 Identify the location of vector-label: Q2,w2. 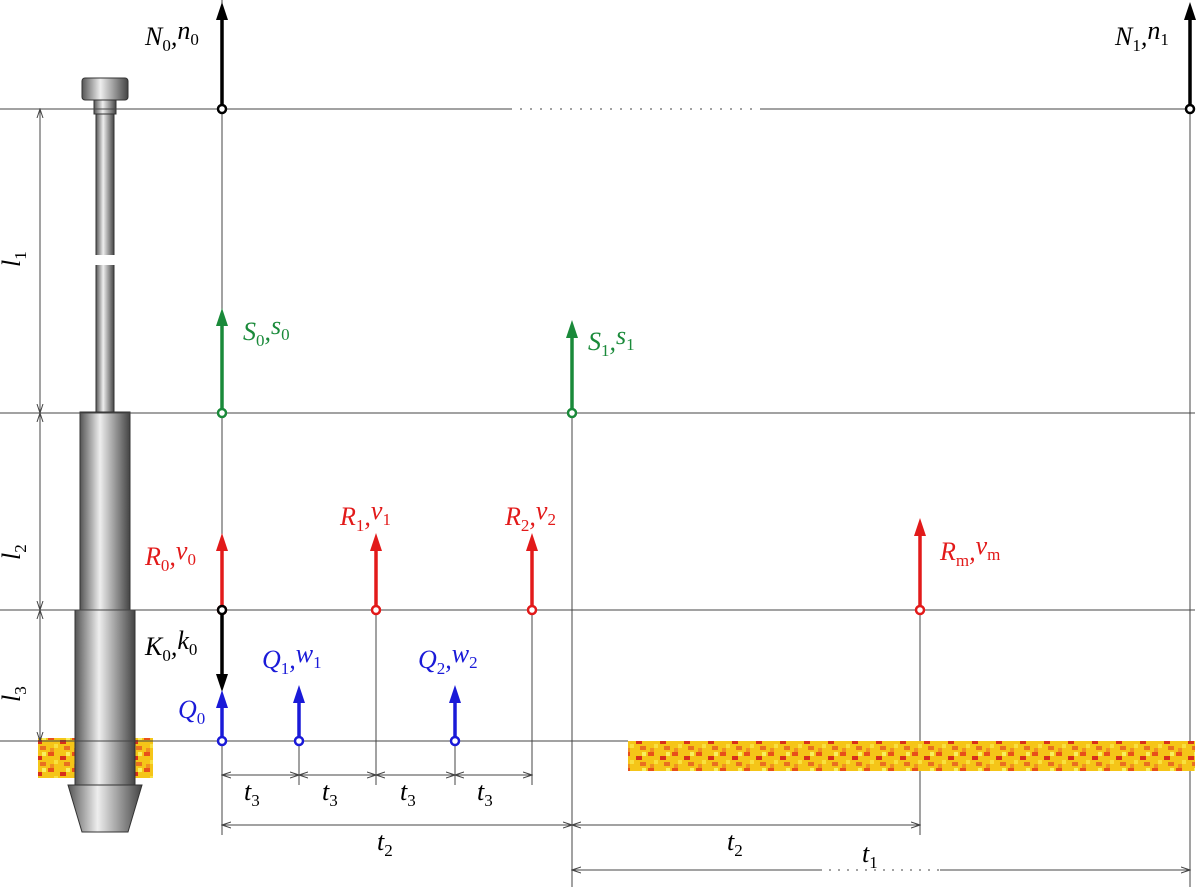
(448, 658).